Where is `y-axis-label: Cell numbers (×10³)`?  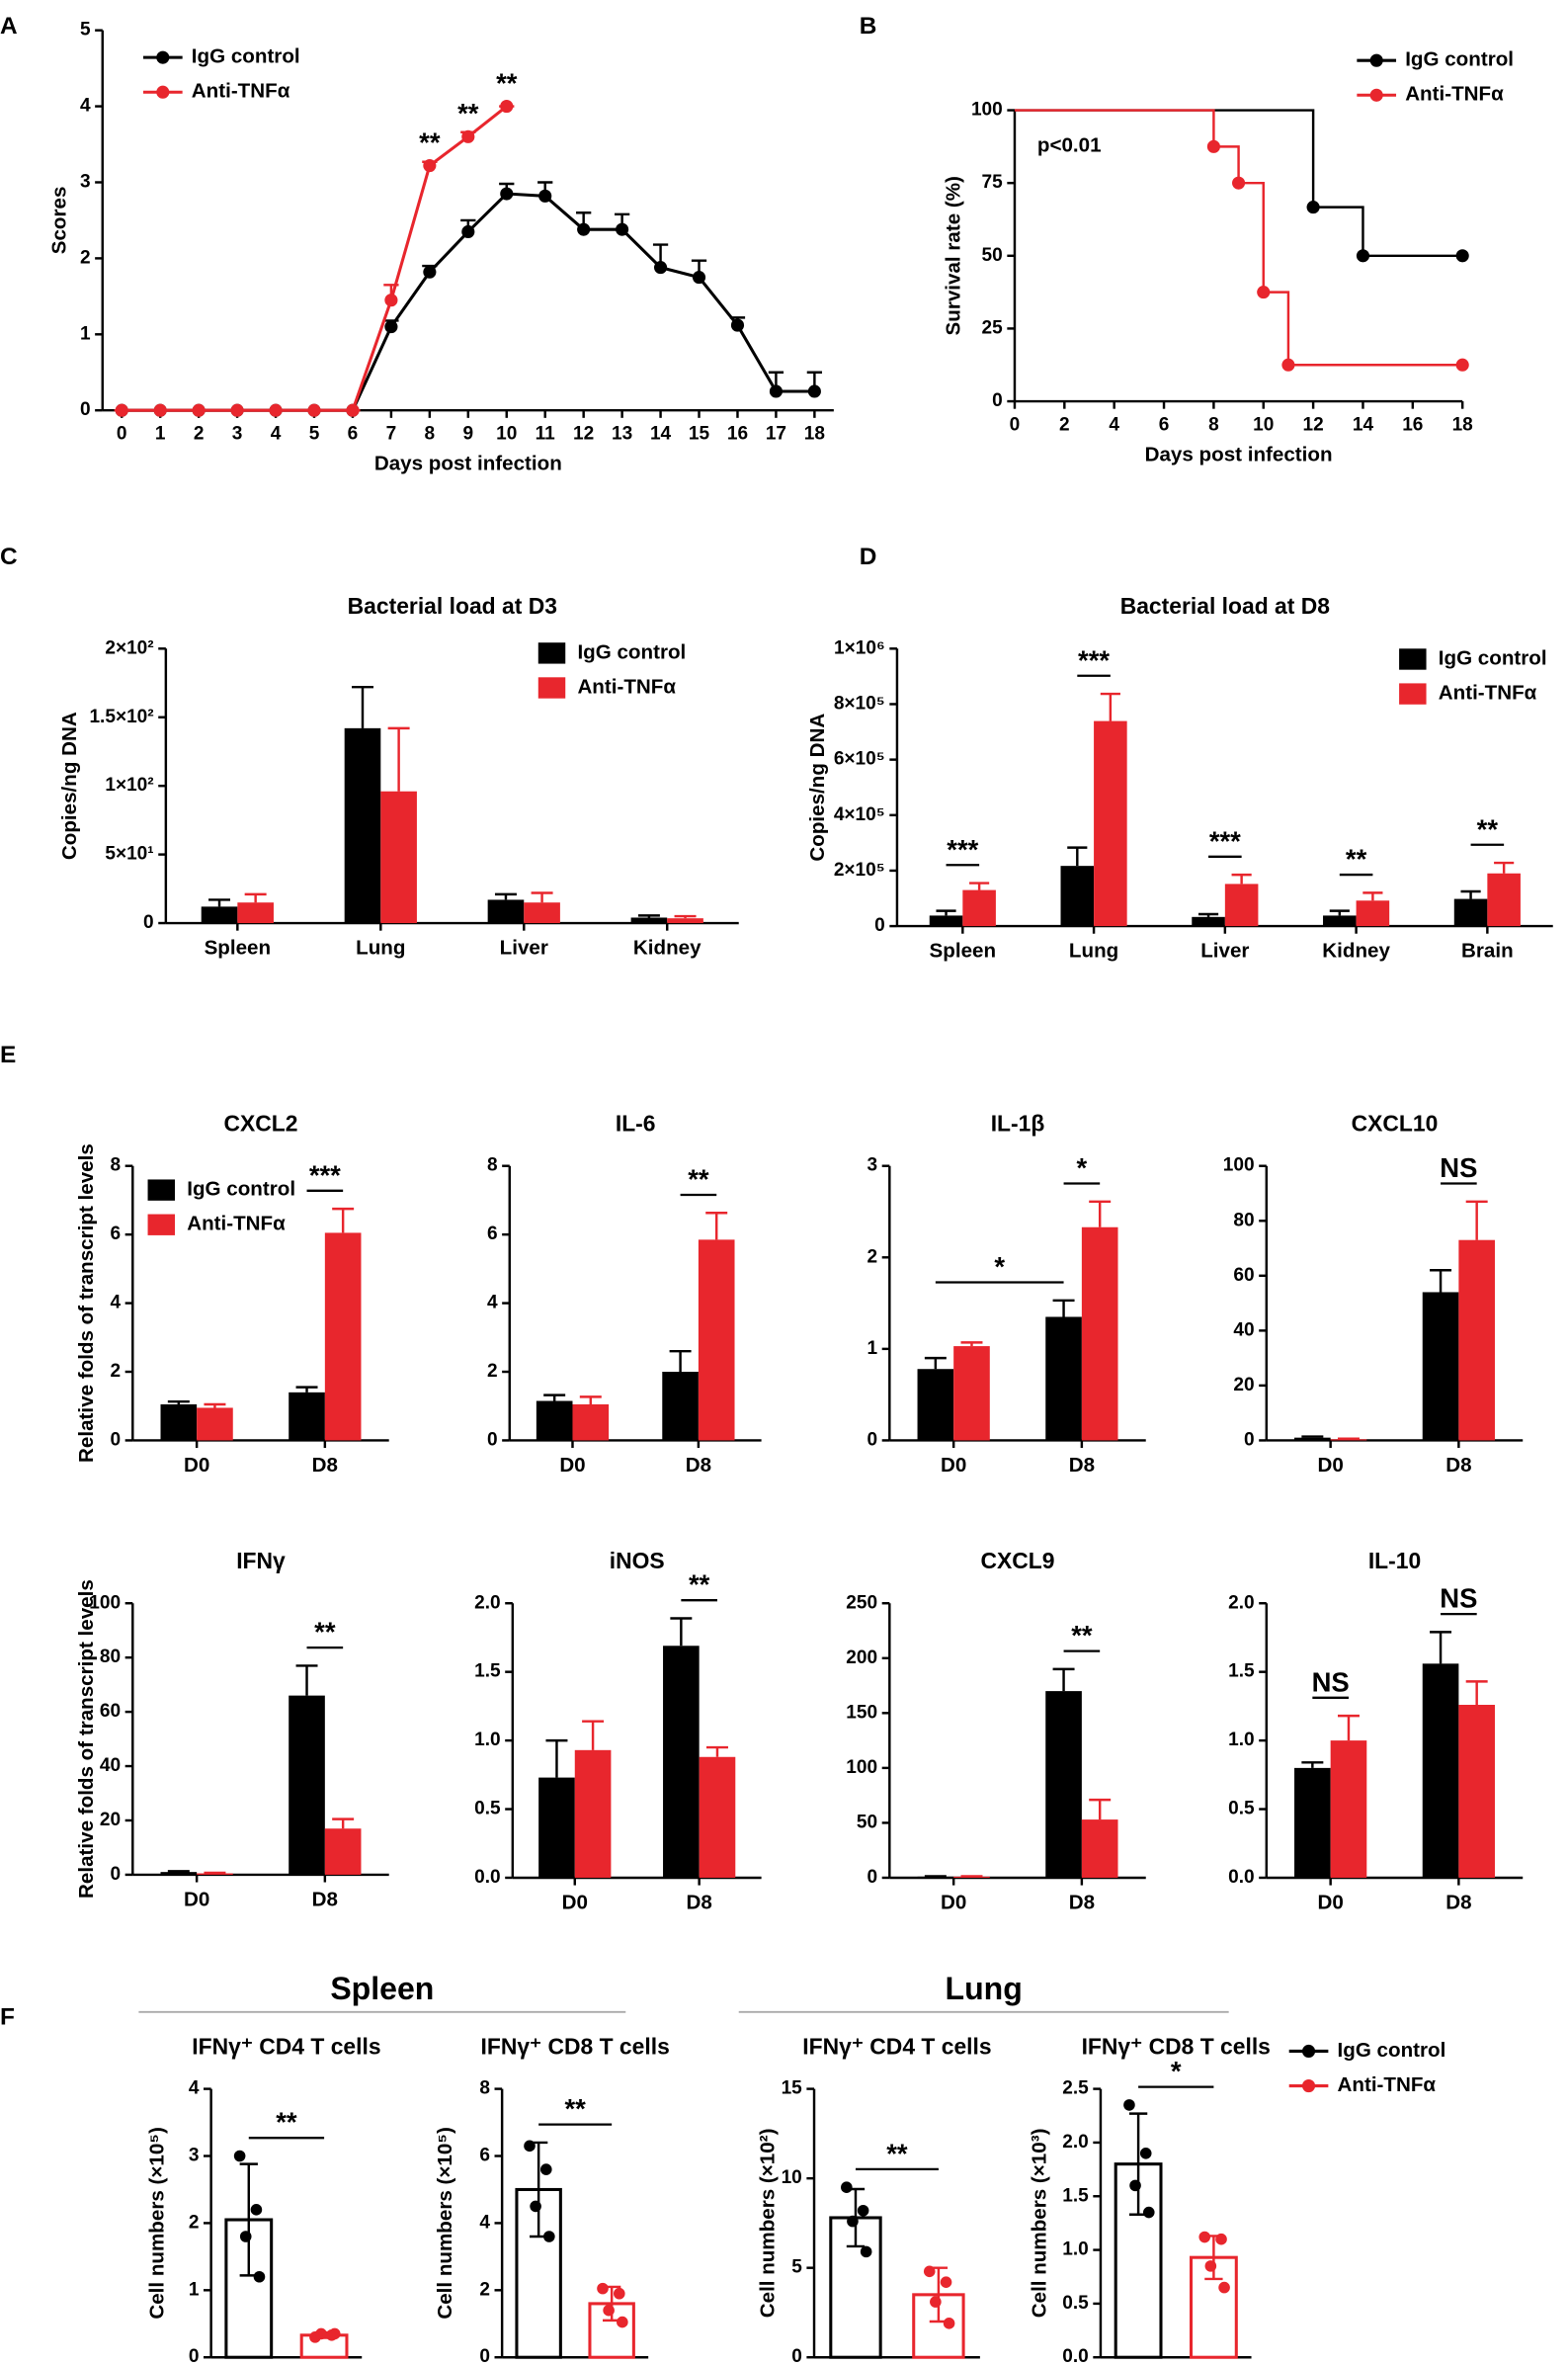
y-axis-label: Cell numbers (×10³) is located at coordinates (1039, 2224).